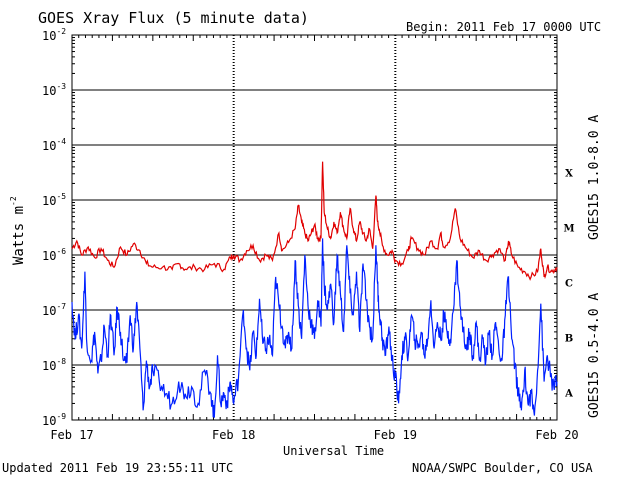  I want to click on flare-class-label: C, so click(569, 284).